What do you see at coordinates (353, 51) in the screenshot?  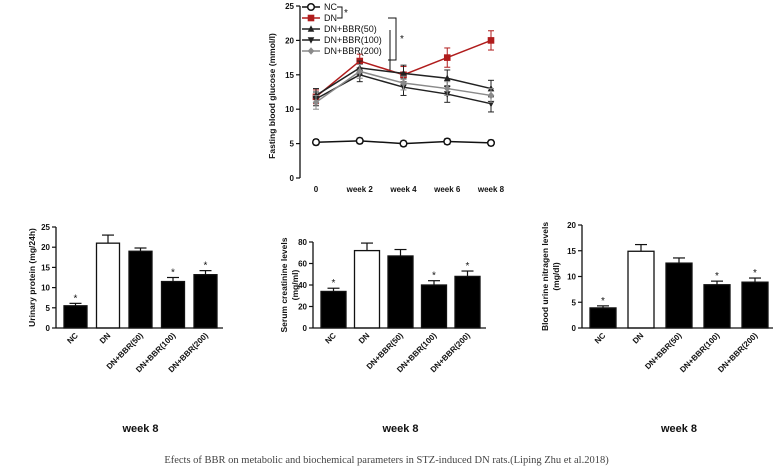 I see `legend-label: DN+BBR(200)` at bounding box center [353, 51].